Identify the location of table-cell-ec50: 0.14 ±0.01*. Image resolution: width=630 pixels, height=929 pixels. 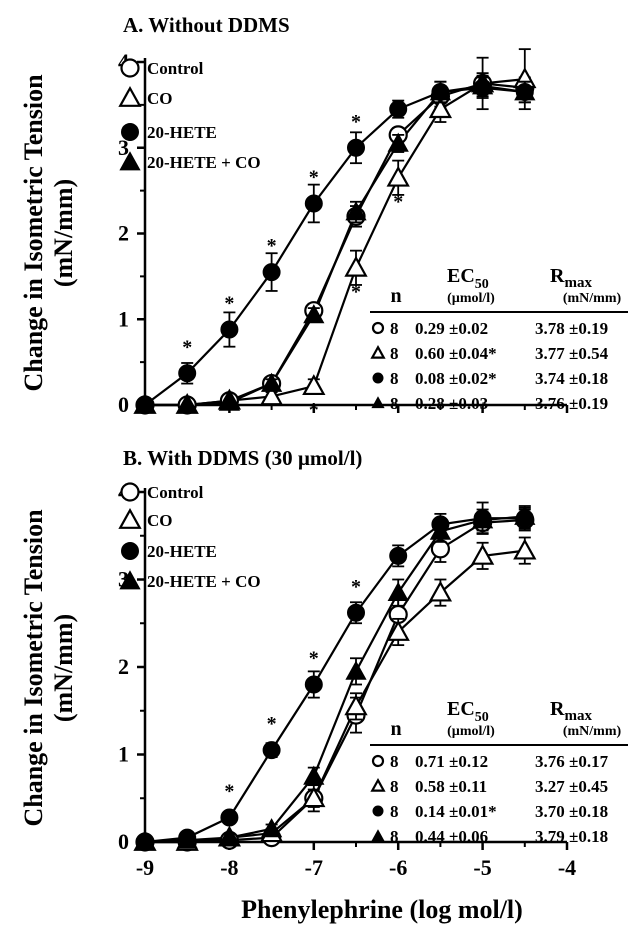
(456, 811).